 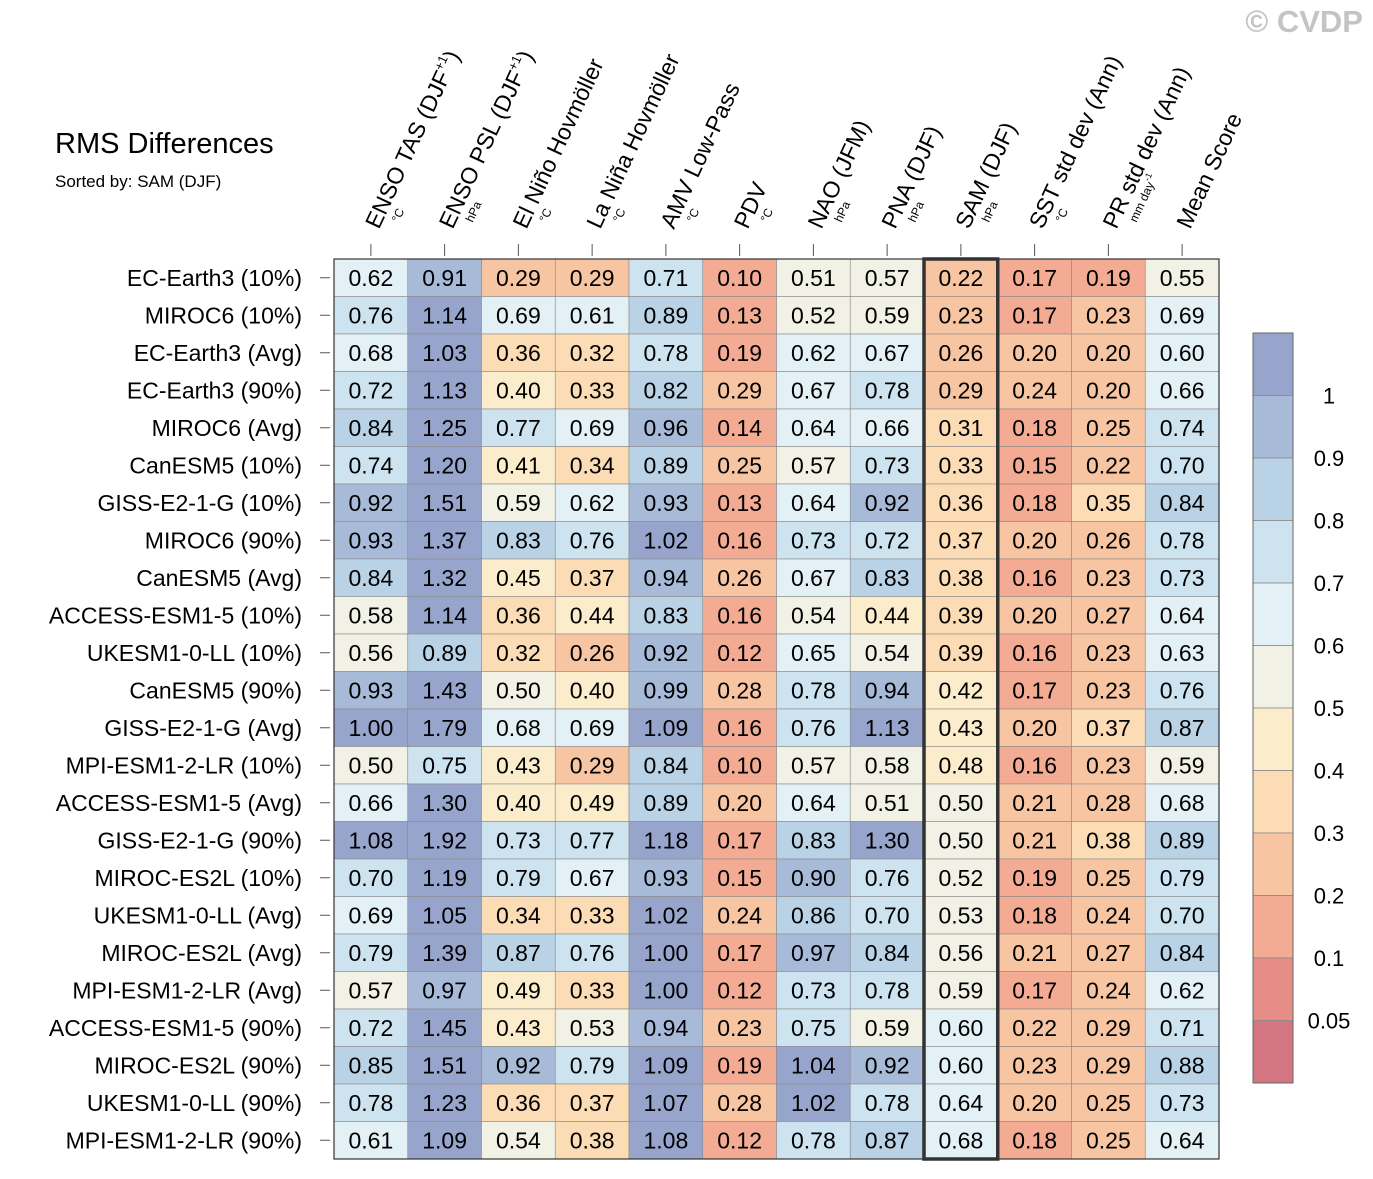 What do you see at coordinates (813, 1065) in the screenshot?
I see `cell-value: 1.04` at bounding box center [813, 1065].